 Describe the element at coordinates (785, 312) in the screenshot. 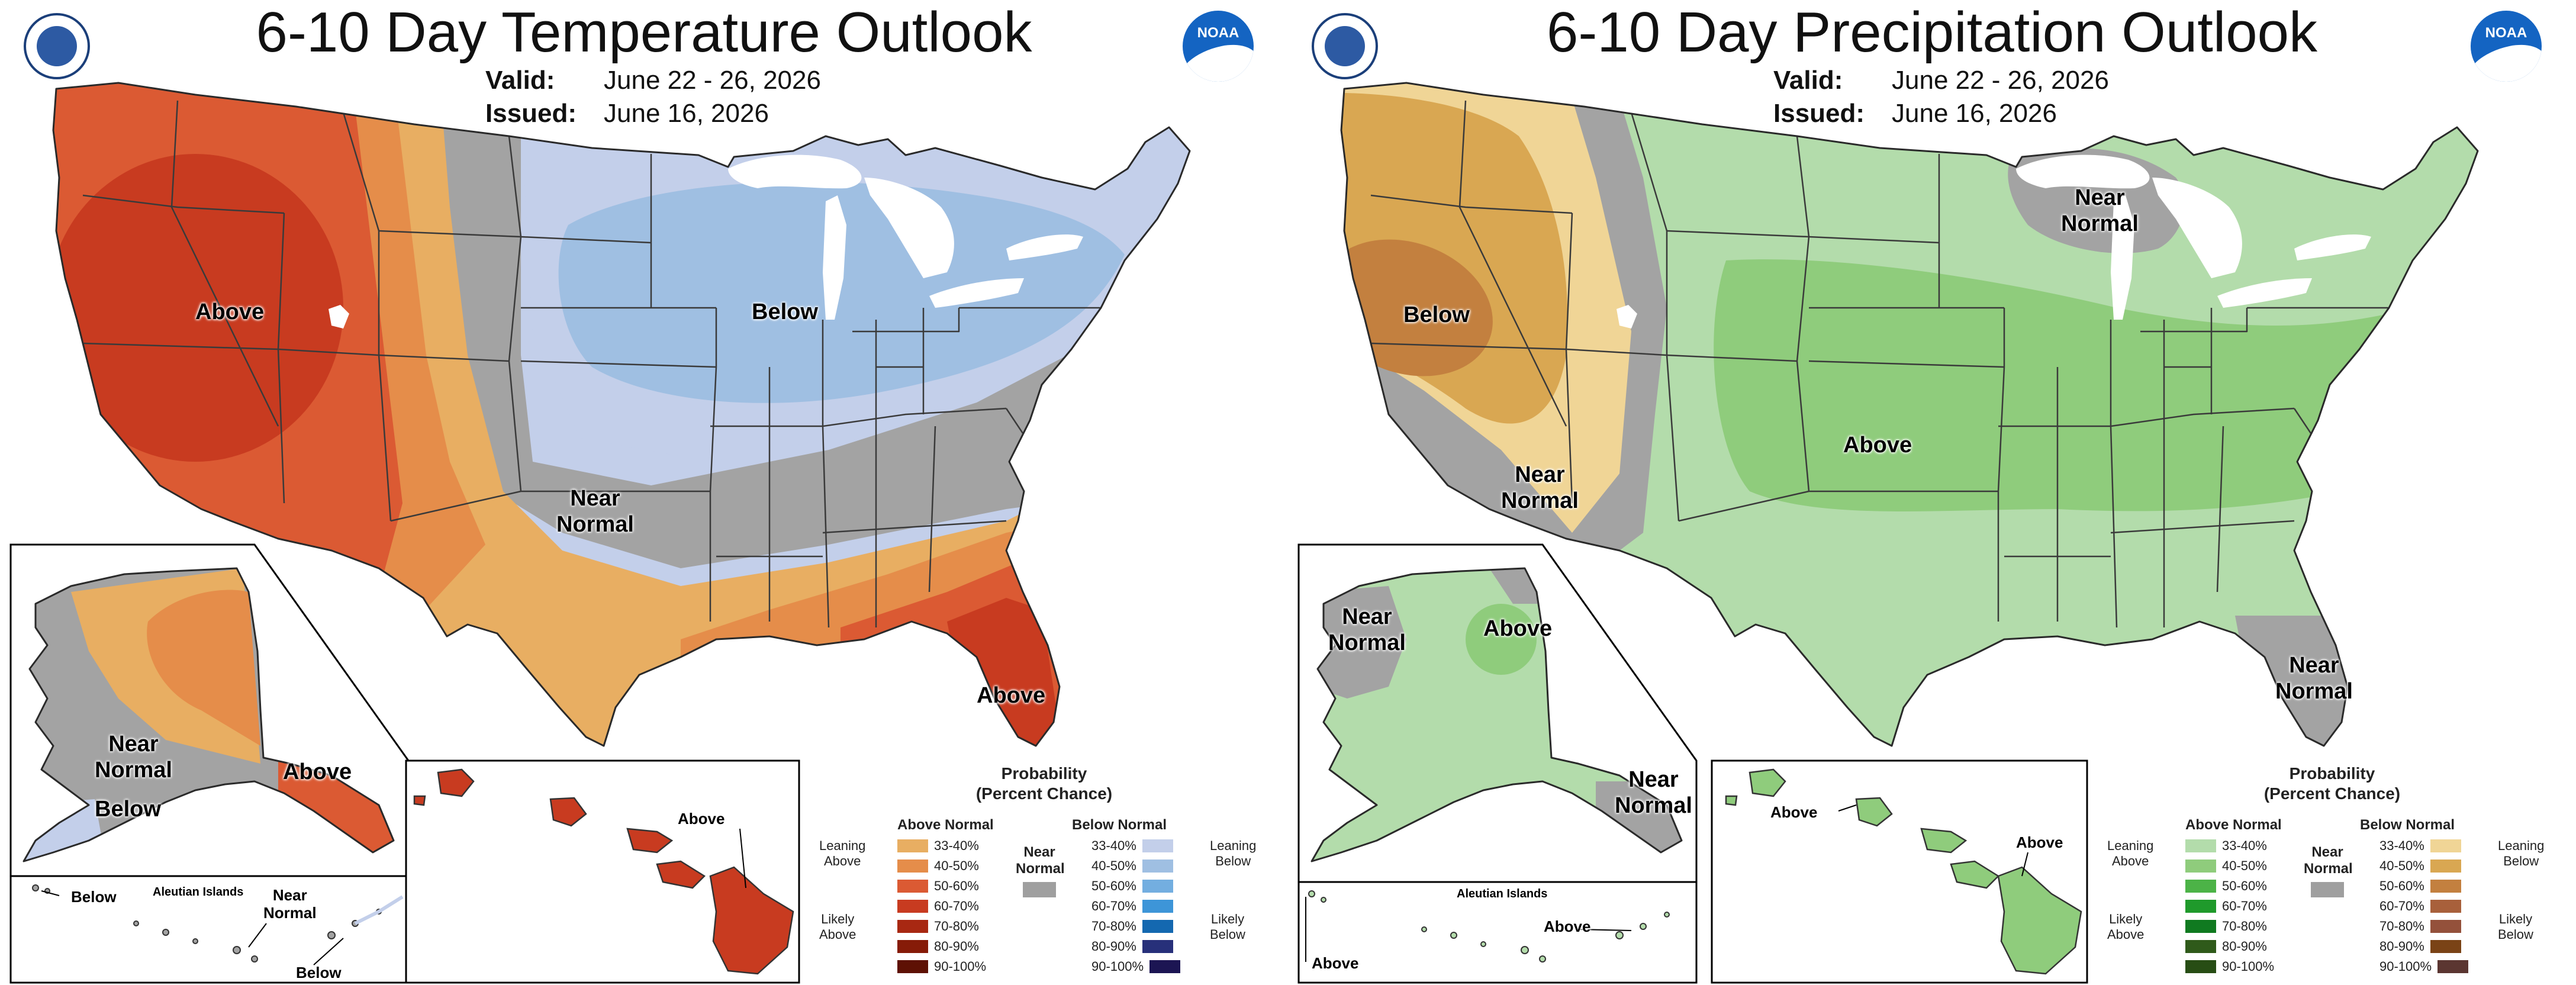

I see `label-conus-below: Below` at that location.